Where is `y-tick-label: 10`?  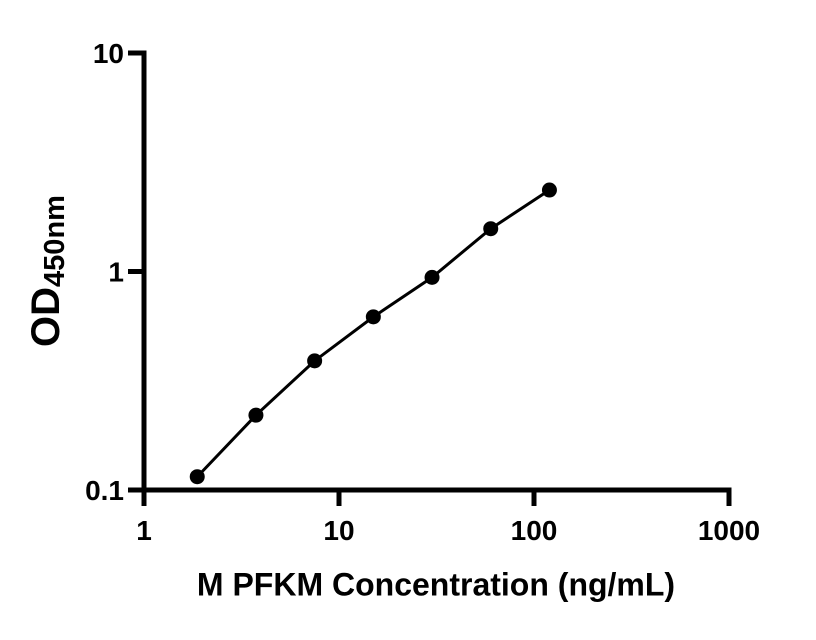 y-tick-label: 10 is located at coordinates (108, 53).